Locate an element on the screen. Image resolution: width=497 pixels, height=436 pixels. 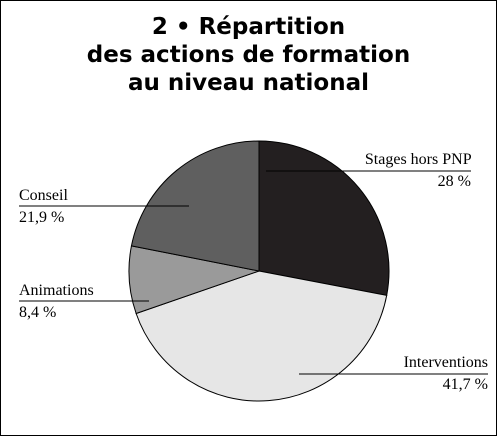
slice-value: 28 % is located at coordinates (454, 181).